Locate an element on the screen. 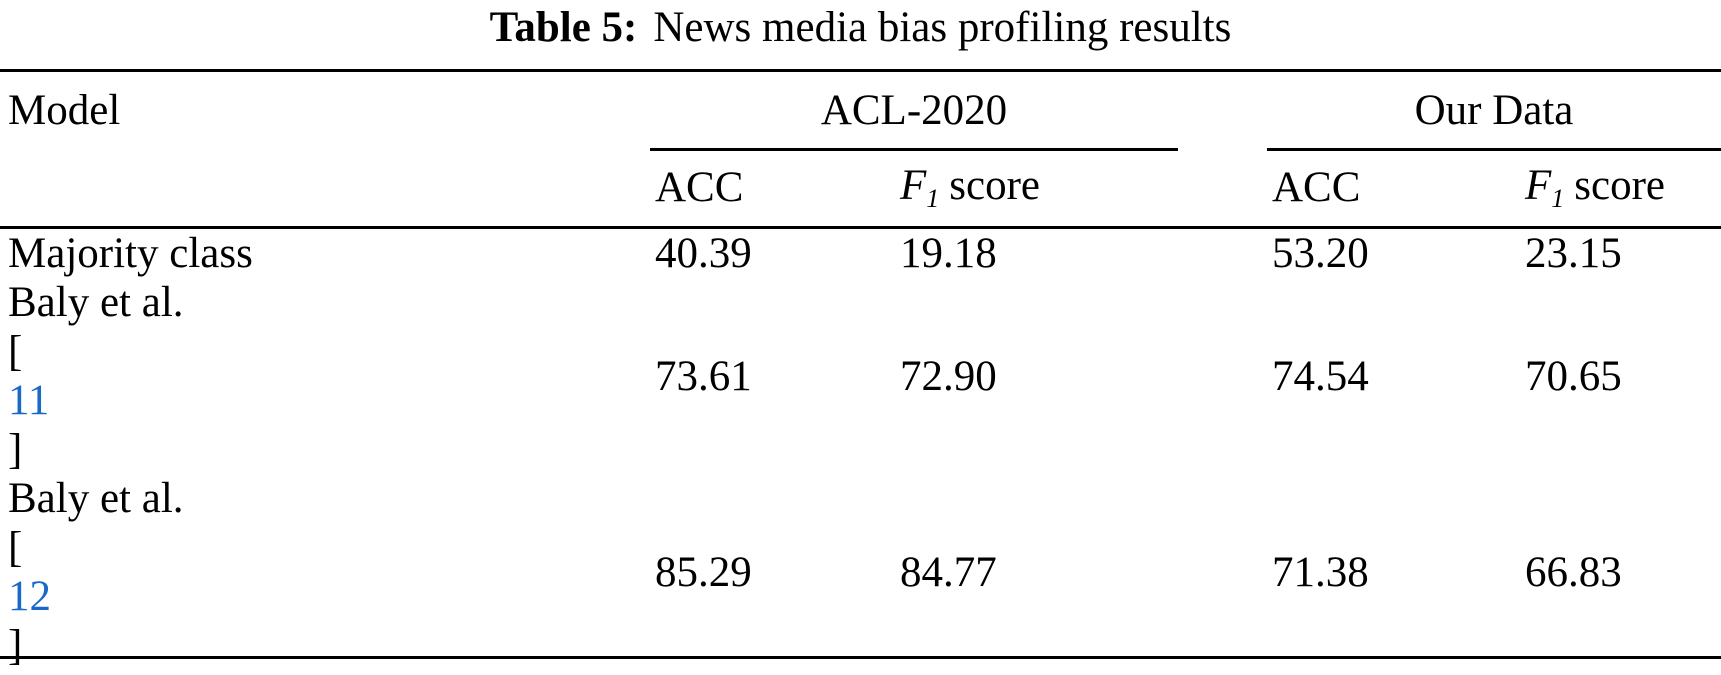 The height and width of the screenshot is (675, 1721). subheader-f1-our: F1 score is located at coordinates (1620, 187).